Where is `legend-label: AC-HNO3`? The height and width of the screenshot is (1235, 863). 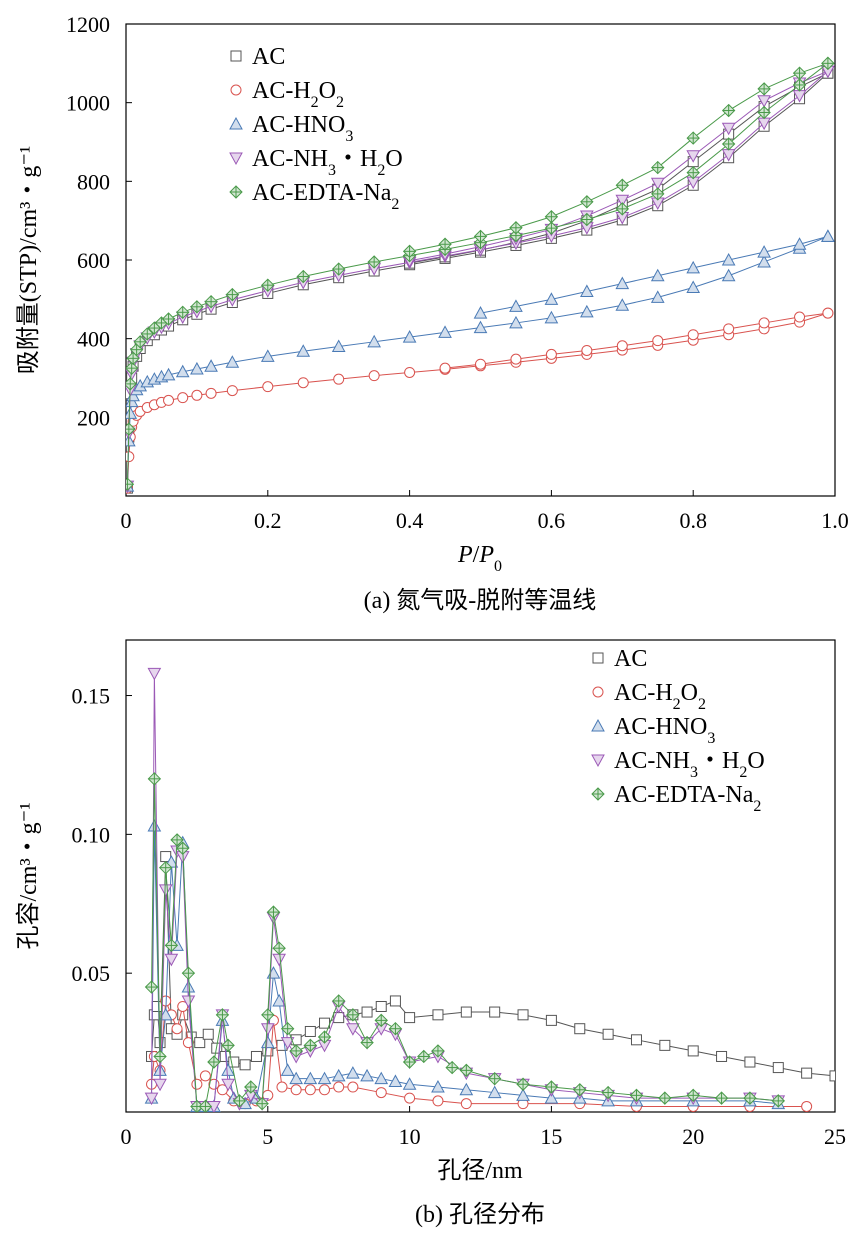 legend-label: AC-HNO3 is located at coordinates (302, 128).